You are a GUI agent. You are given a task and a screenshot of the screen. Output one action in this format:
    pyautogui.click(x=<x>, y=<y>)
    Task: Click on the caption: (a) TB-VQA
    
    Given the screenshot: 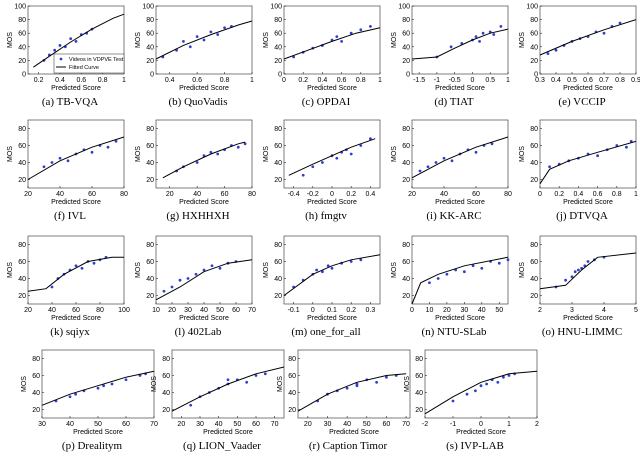 What is the action you would take?
    pyautogui.click(x=70, y=102)
    